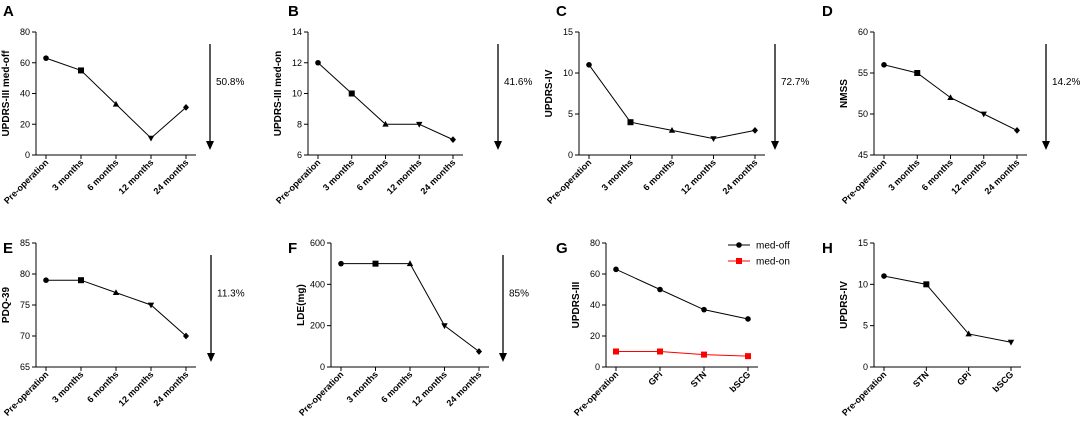  Describe the element at coordinates (947, 309) in the screenshot. I see `panel-h-series-0-line` at that location.